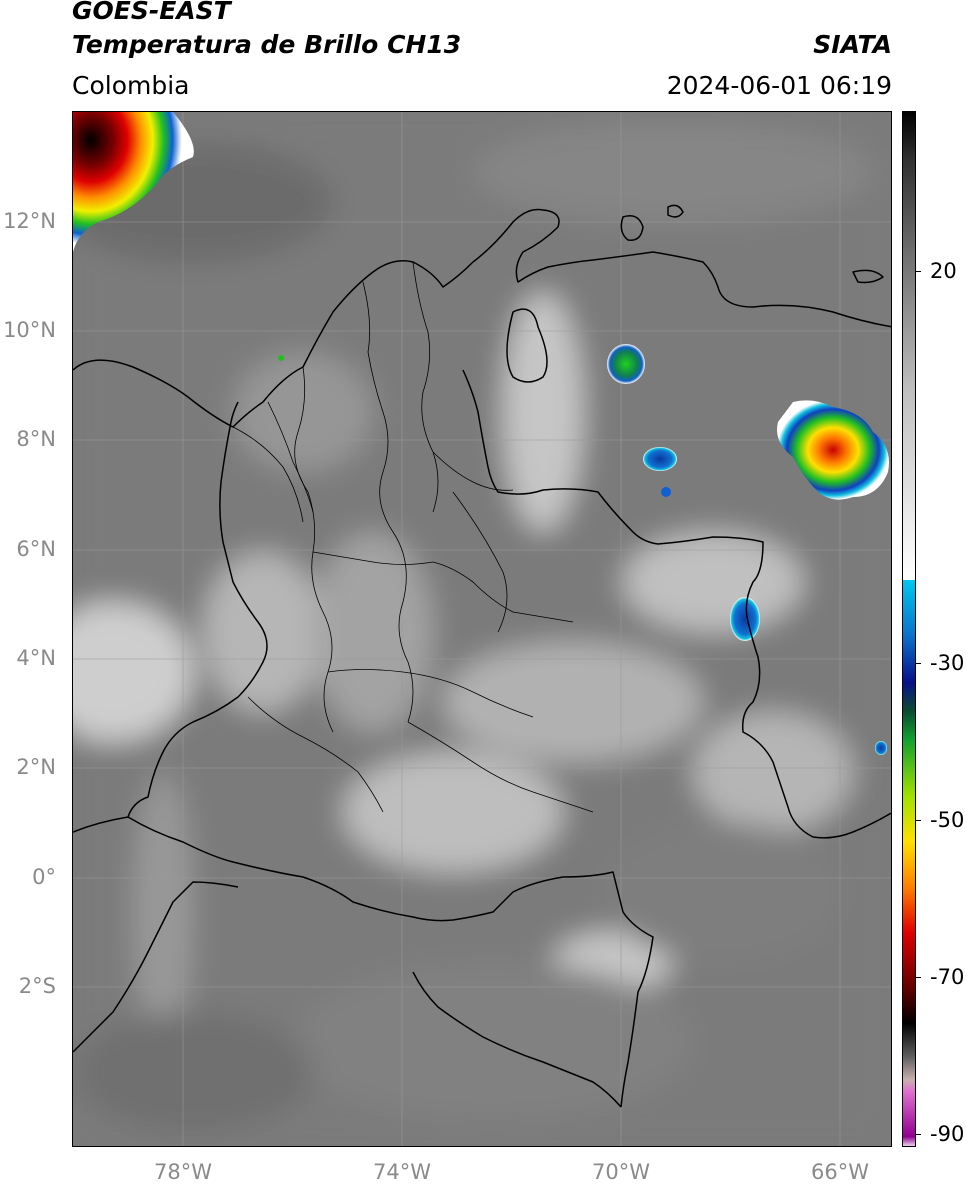 This screenshot has width=966, height=1190. I want to click on storm-cell-llanos, so click(745, 619).